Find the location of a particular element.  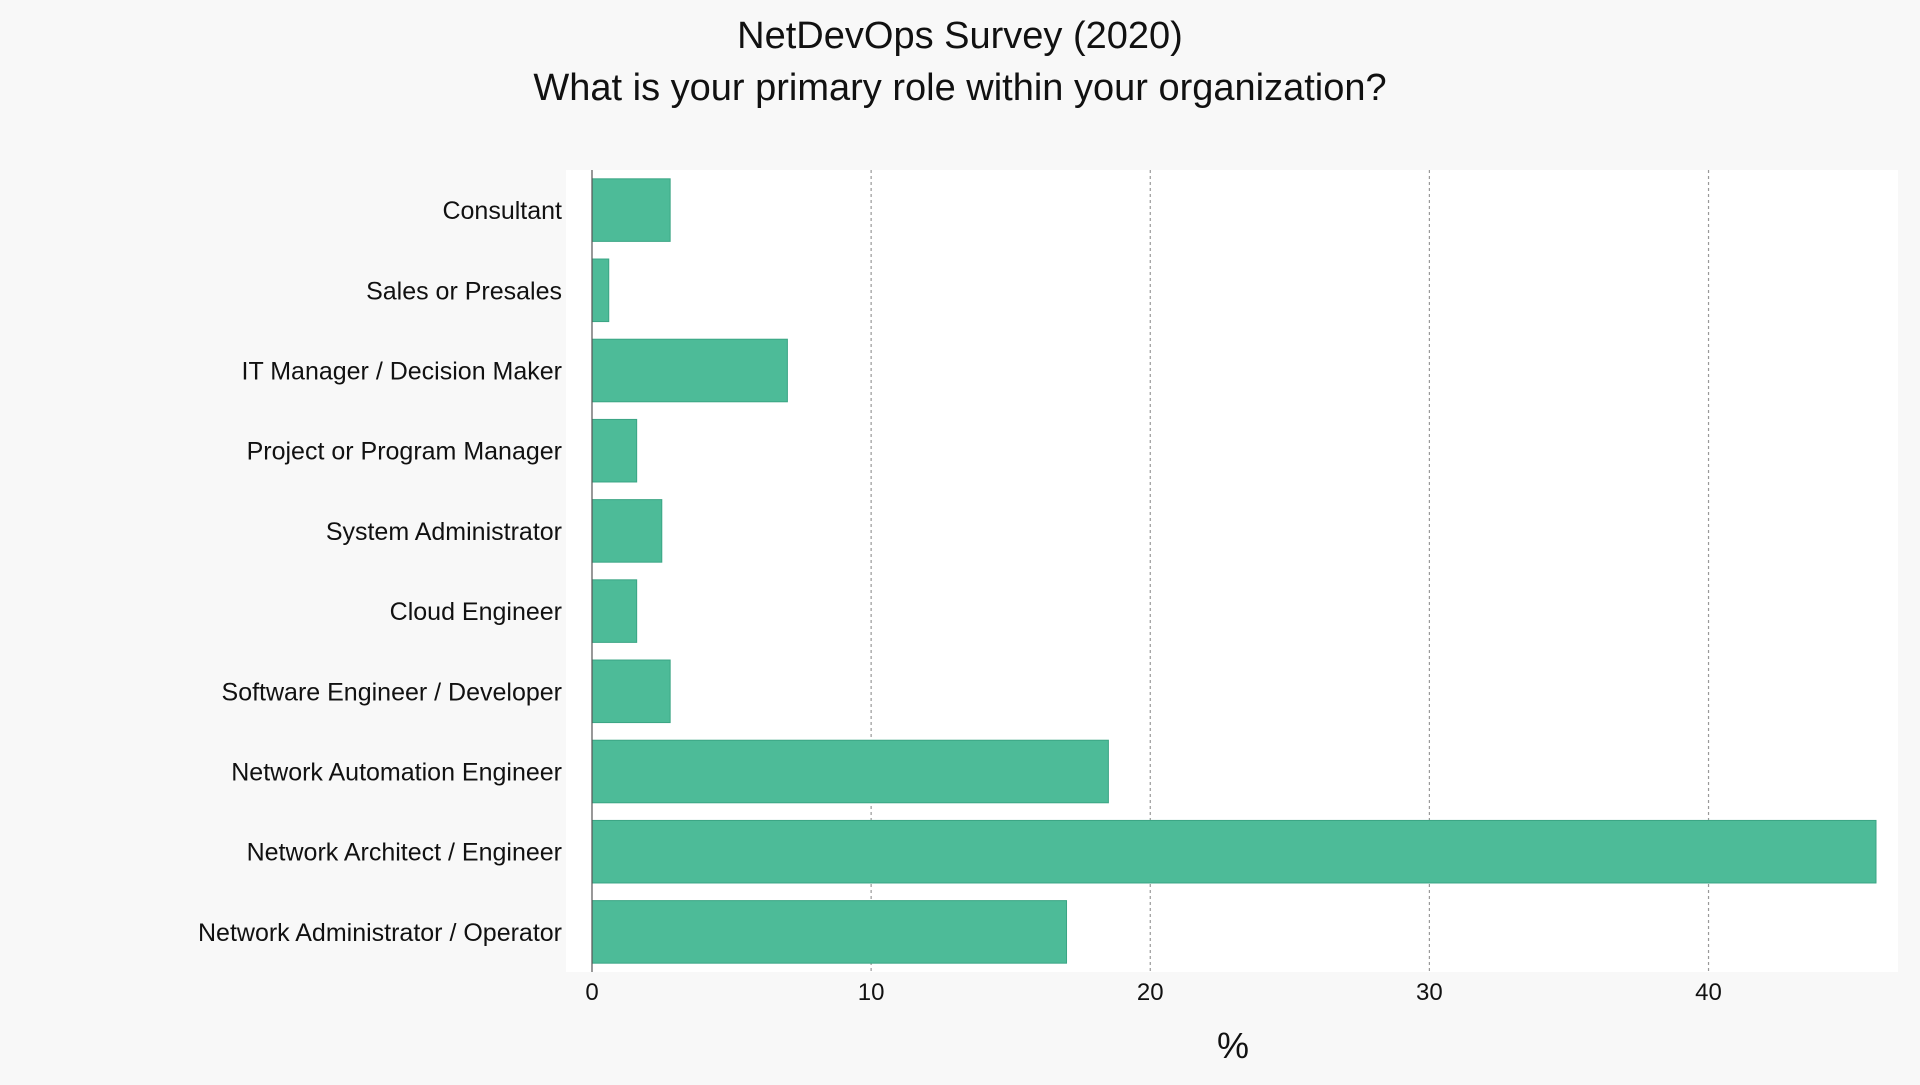

x-tick-label: 30 is located at coordinates (1429, 992).